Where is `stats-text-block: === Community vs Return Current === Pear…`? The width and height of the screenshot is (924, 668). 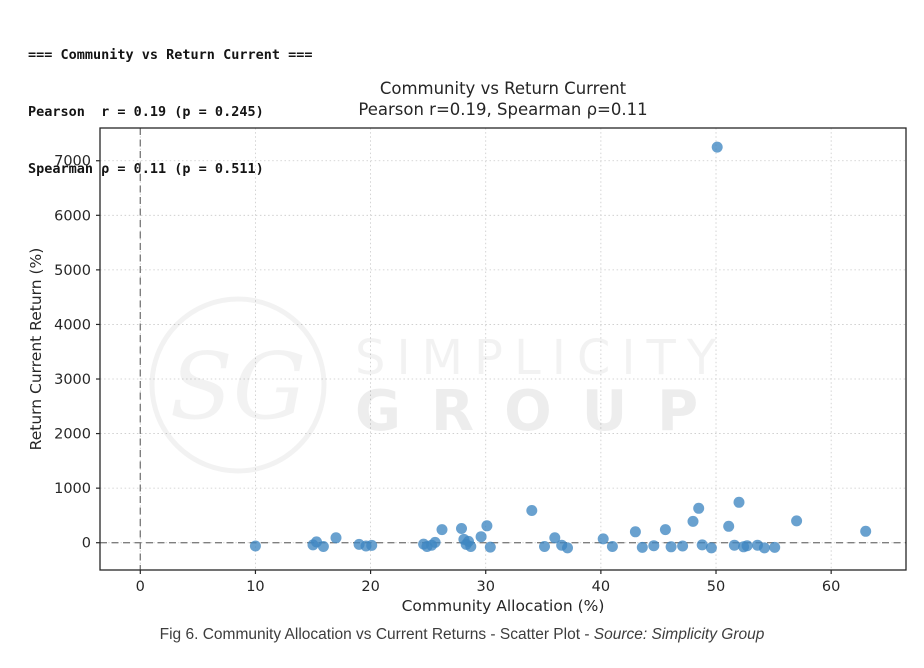 stats-text-block: === Community vs Return Current === Pear… is located at coordinates (170, 112).